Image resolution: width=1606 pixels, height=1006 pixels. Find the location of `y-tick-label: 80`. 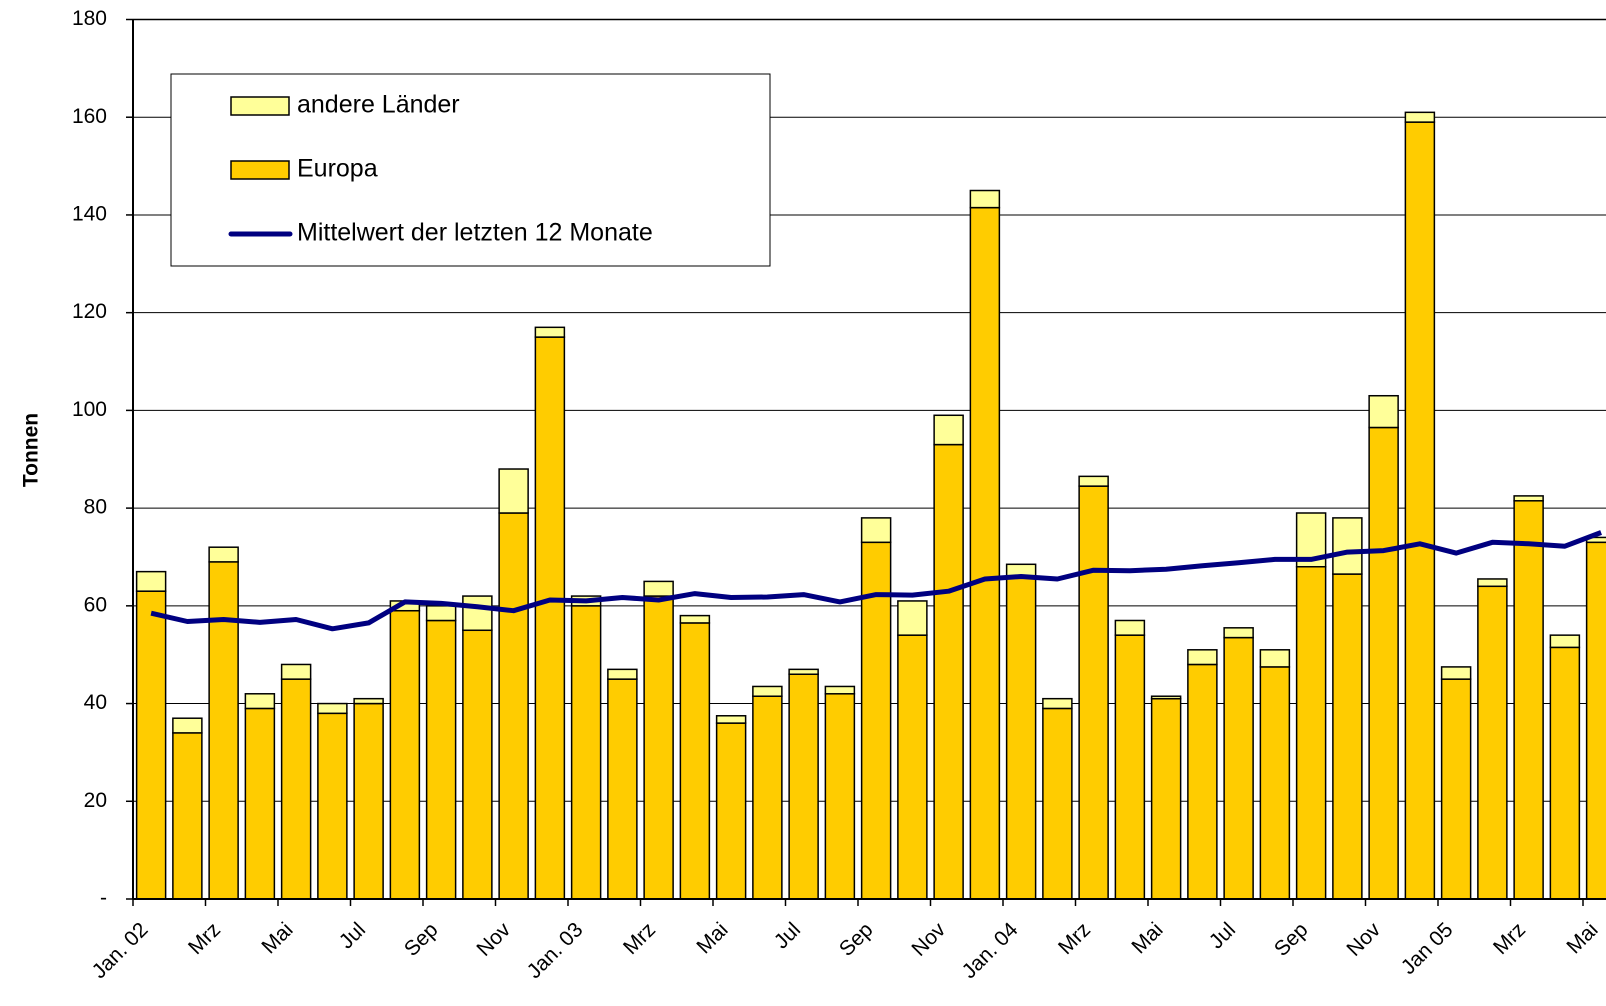

y-tick-label: 80 is located at coordinates (95, 507).